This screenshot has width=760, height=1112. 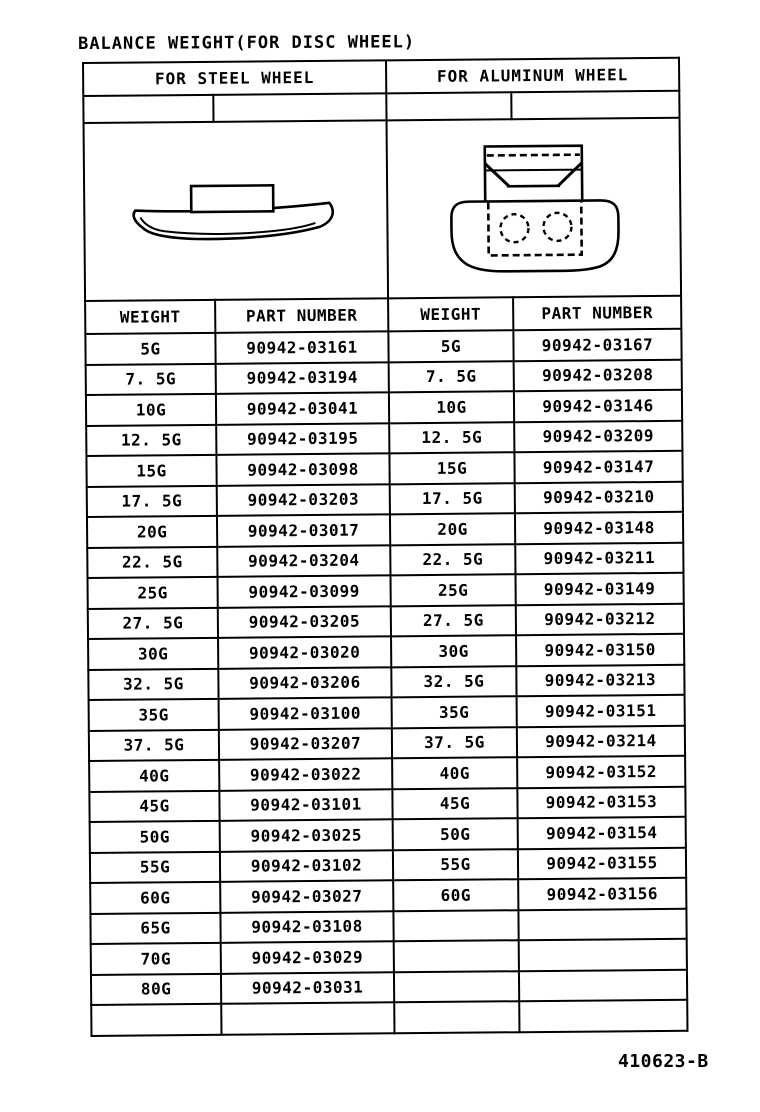 I want to click on steel-part-number-cell: 90942-03017, so click(x=303, y=530).